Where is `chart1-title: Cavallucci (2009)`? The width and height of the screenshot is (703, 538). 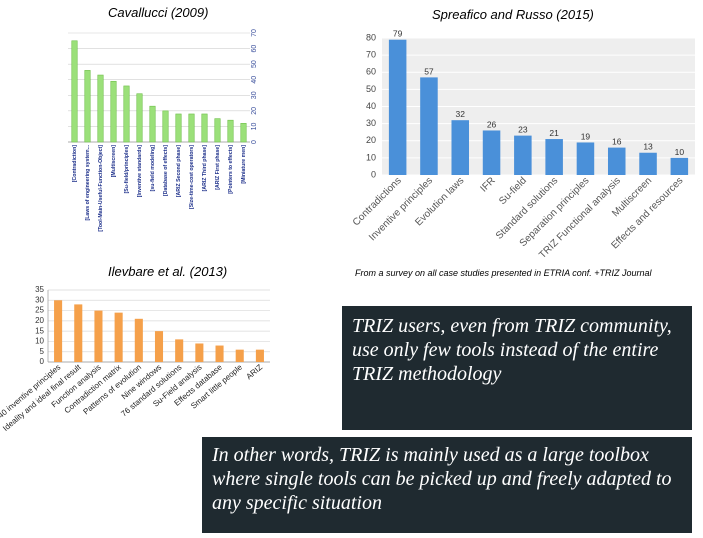
chart1-title: Cavallucci (2009) is located at coordinates (158, 12).